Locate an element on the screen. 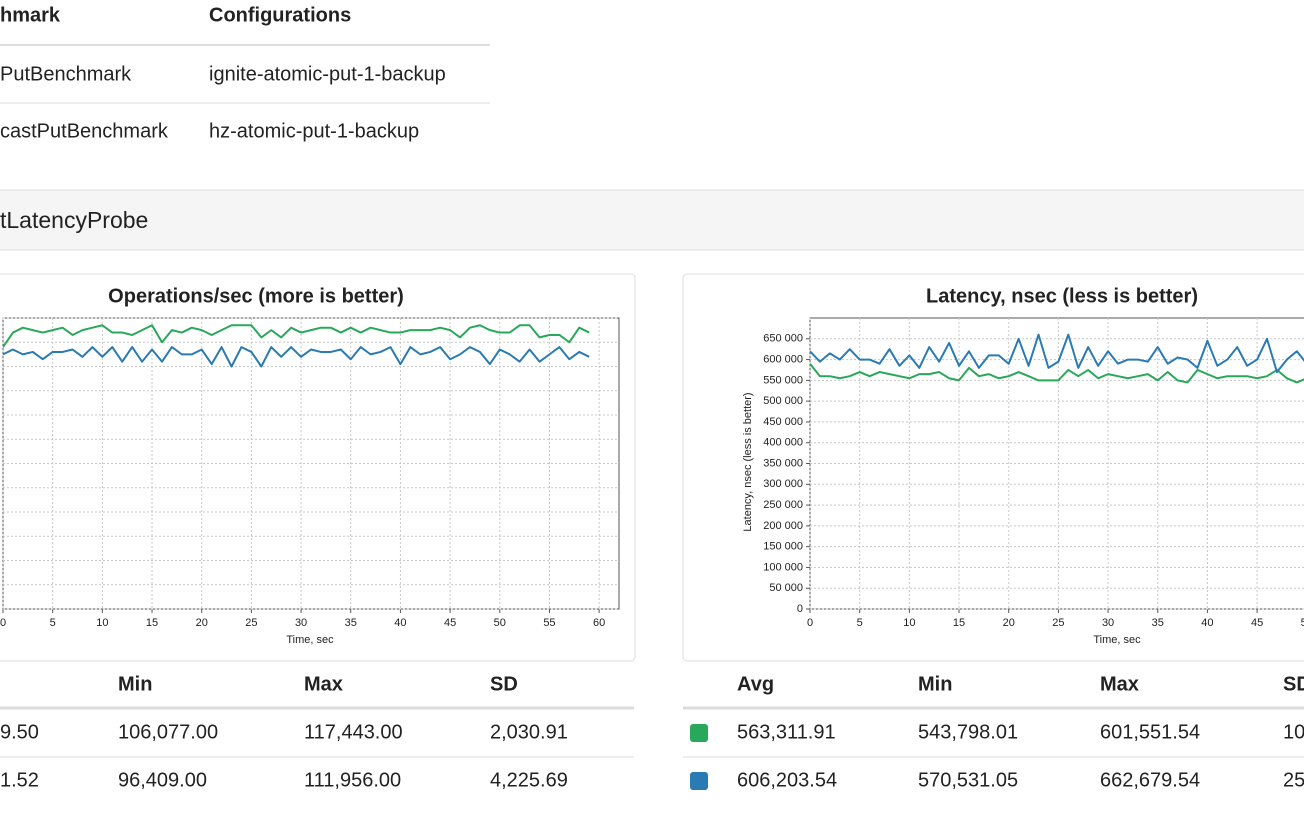 The height and width of the screenshot is (815, 1304). y-tick-label: 350 000 is located at coordinates (783, 463).